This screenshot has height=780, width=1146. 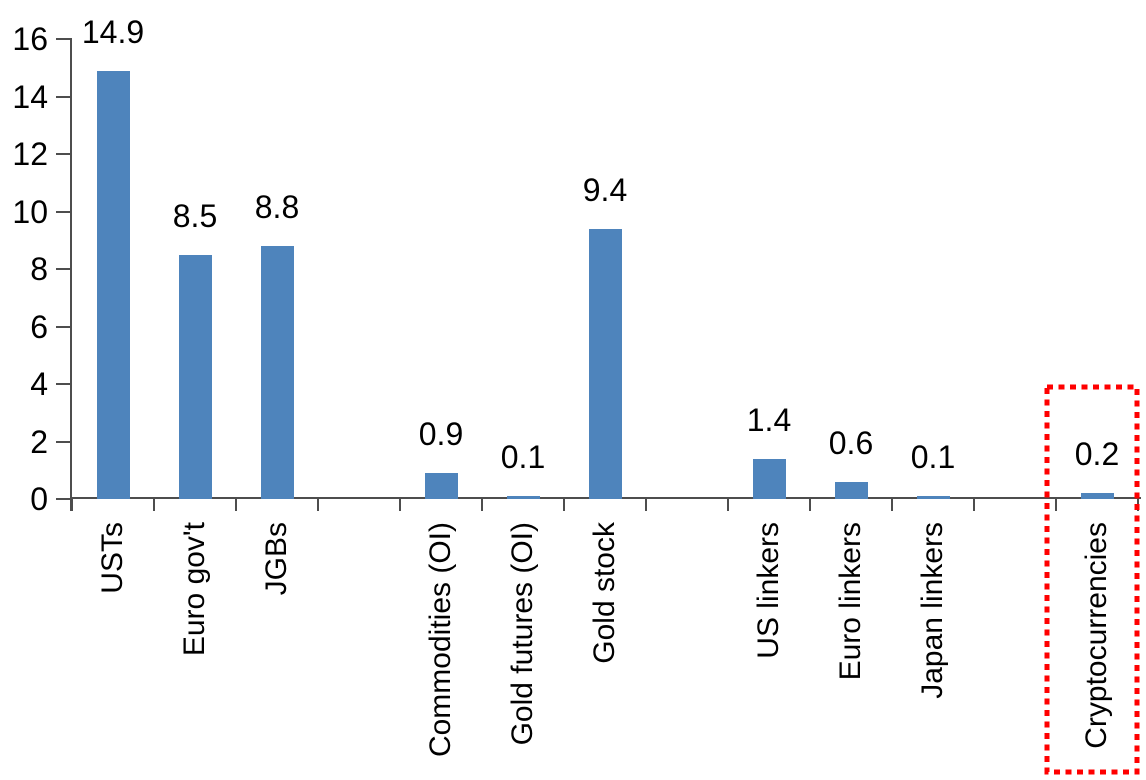 What do you see at coordinates (277, 372) in the screenshot?
I see `bar-jgbs` at bounding box center [277, 372].